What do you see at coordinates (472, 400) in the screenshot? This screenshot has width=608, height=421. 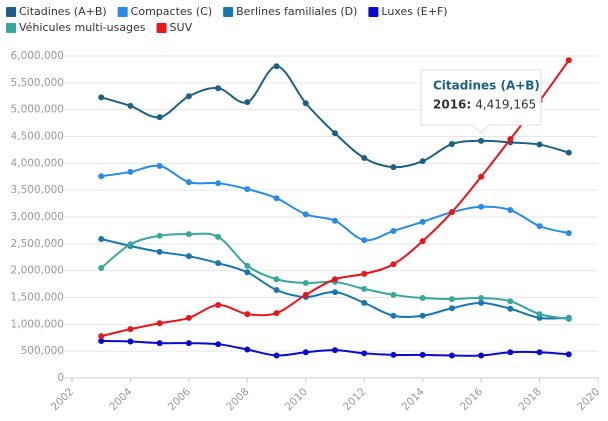 I see `x-tick-label: 2016` at bounding box center [472, 400].